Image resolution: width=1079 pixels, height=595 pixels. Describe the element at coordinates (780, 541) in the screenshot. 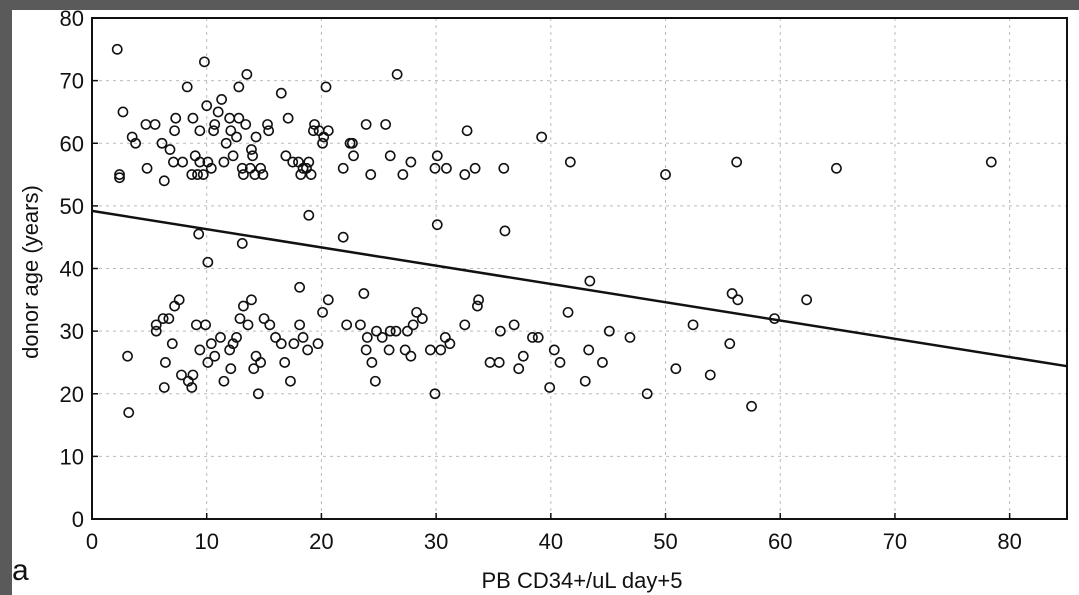

I see `x-tick-label: 60` at that location.